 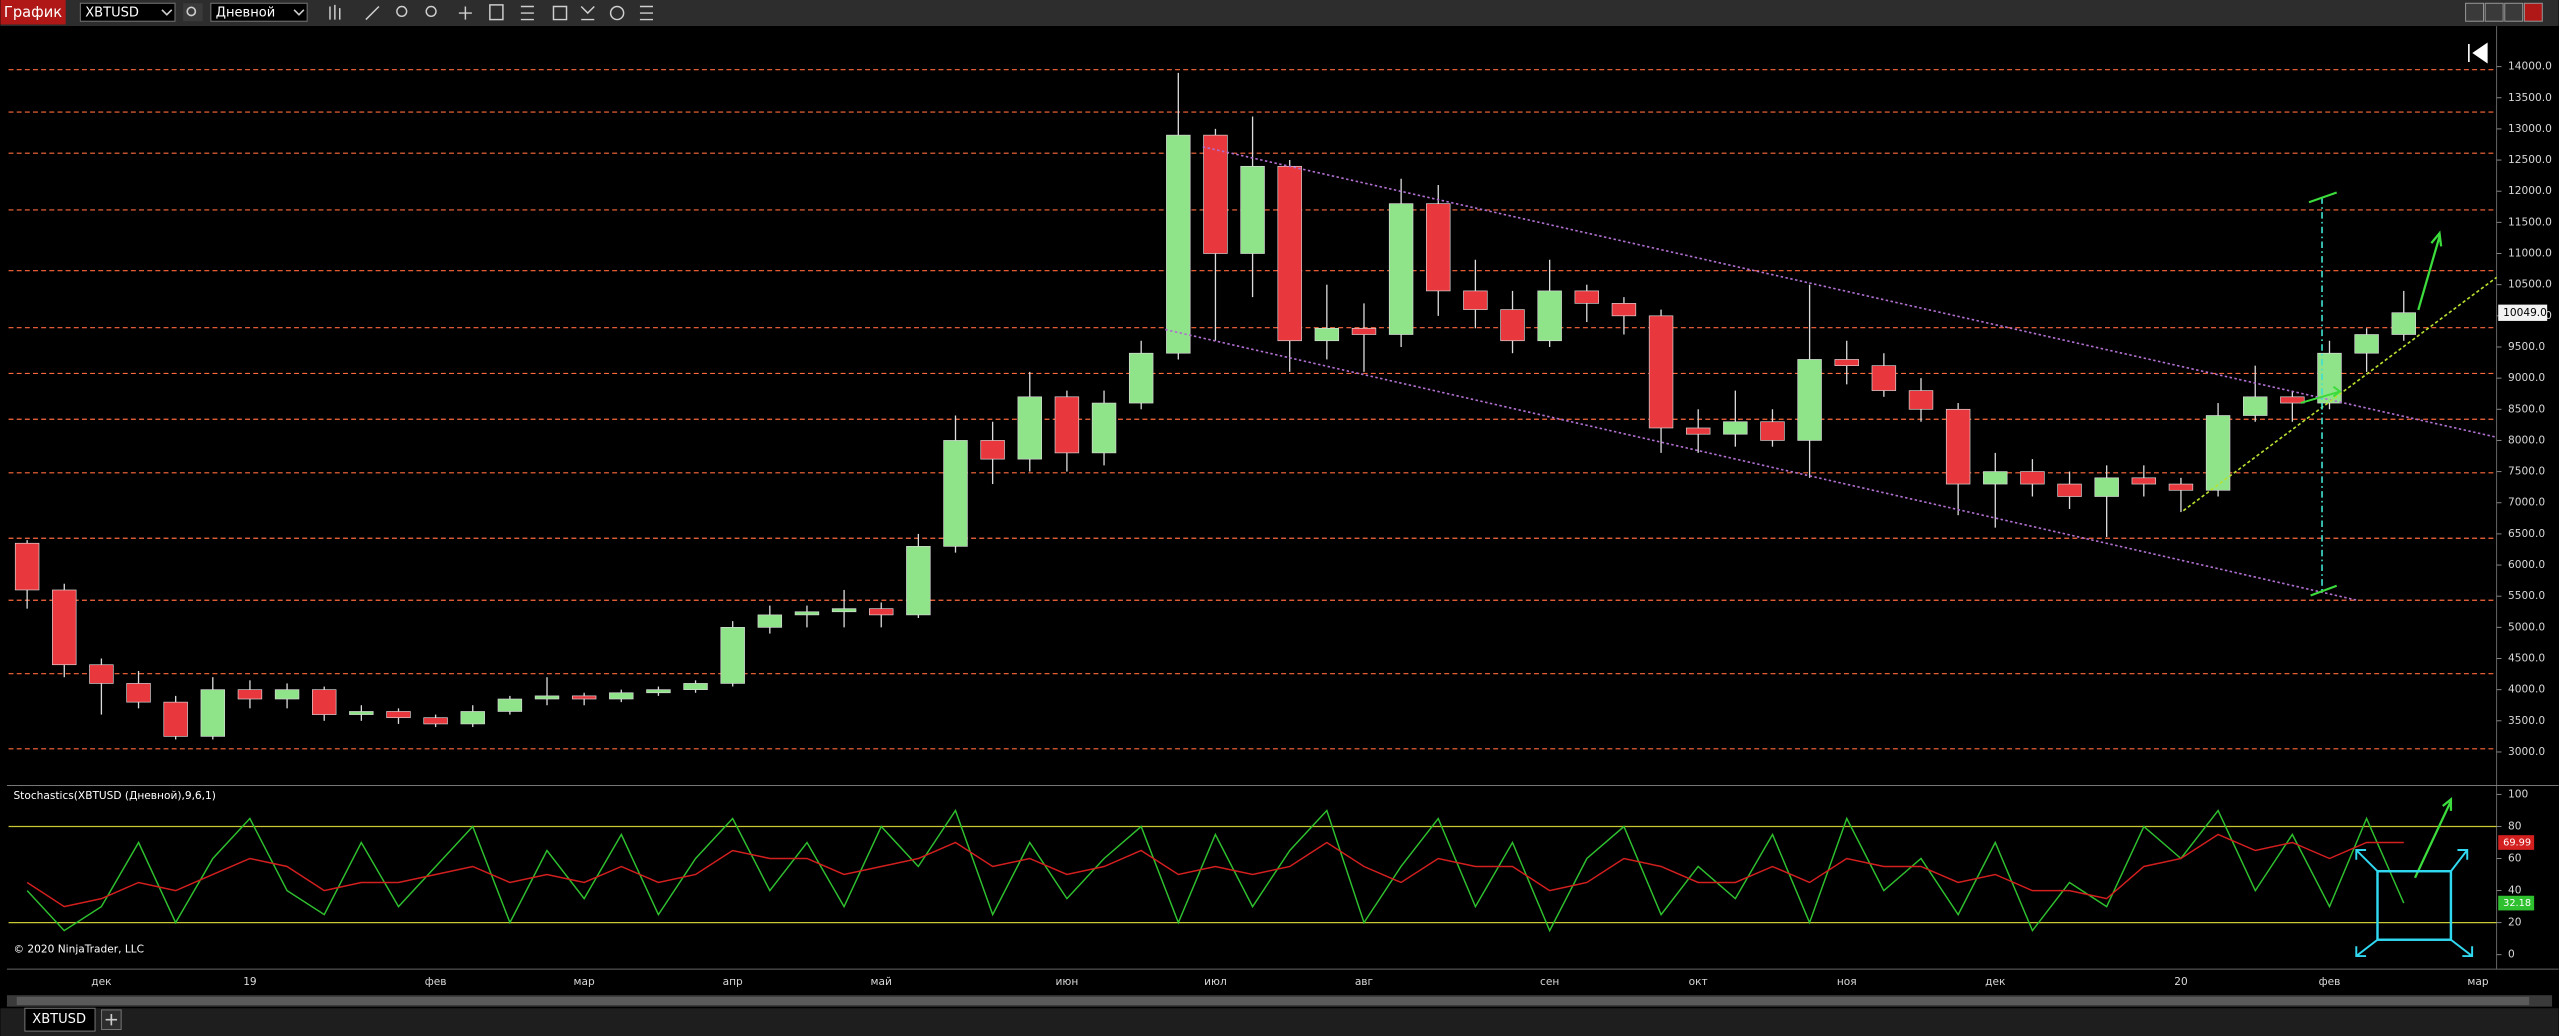 I want to click on instrument-select, so click(x=127, y=12).